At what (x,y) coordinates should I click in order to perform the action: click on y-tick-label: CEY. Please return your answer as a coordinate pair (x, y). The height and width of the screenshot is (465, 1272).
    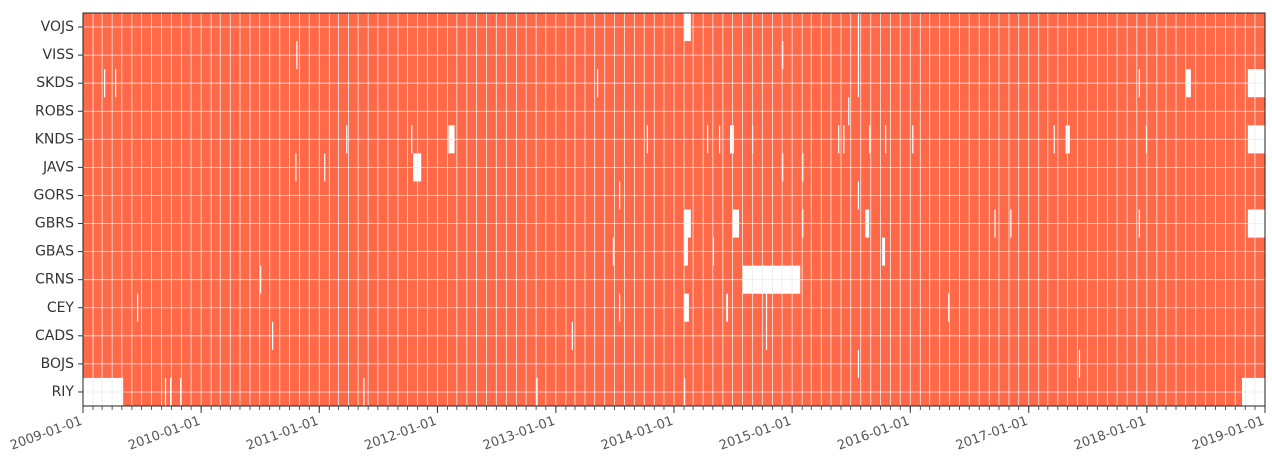
    Looking at the image, I should click on (61, 308).